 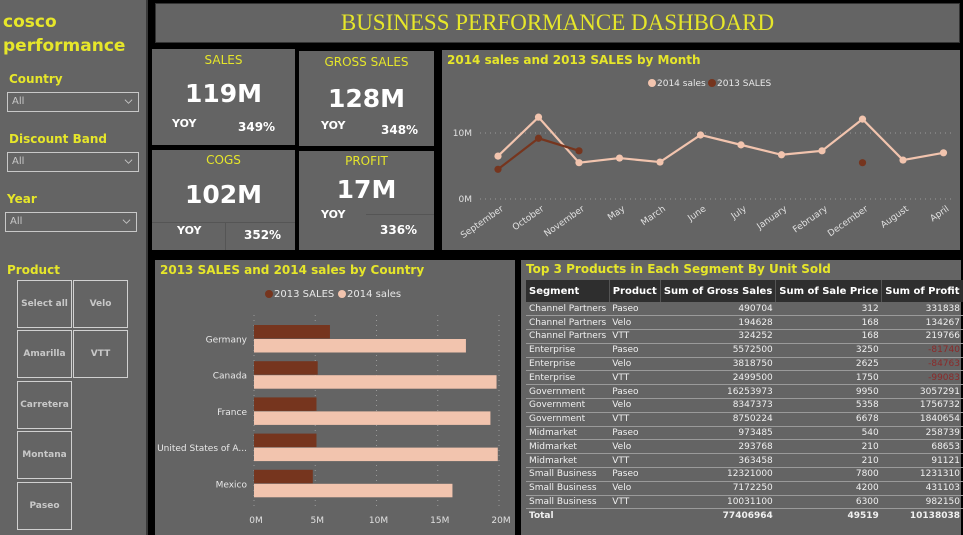 I want to click on x-tick-label: 5M, so click(x=318, y=521).